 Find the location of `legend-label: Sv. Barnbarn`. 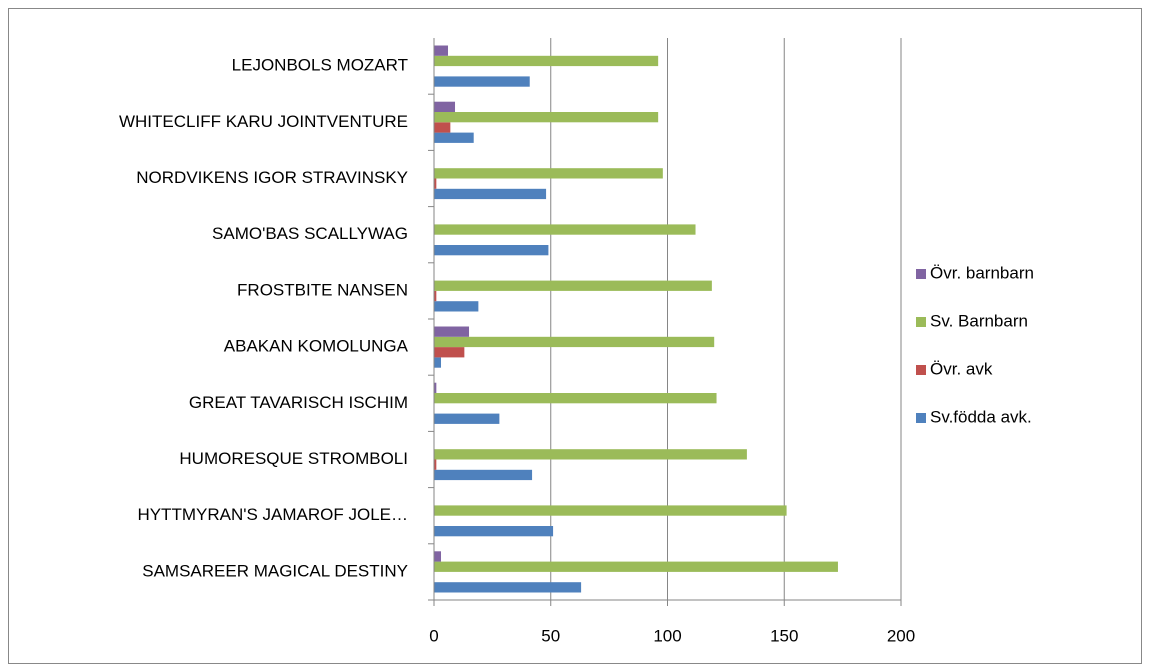

legend-label: Sv. Barnbarn is located at coordinates (979, 320).